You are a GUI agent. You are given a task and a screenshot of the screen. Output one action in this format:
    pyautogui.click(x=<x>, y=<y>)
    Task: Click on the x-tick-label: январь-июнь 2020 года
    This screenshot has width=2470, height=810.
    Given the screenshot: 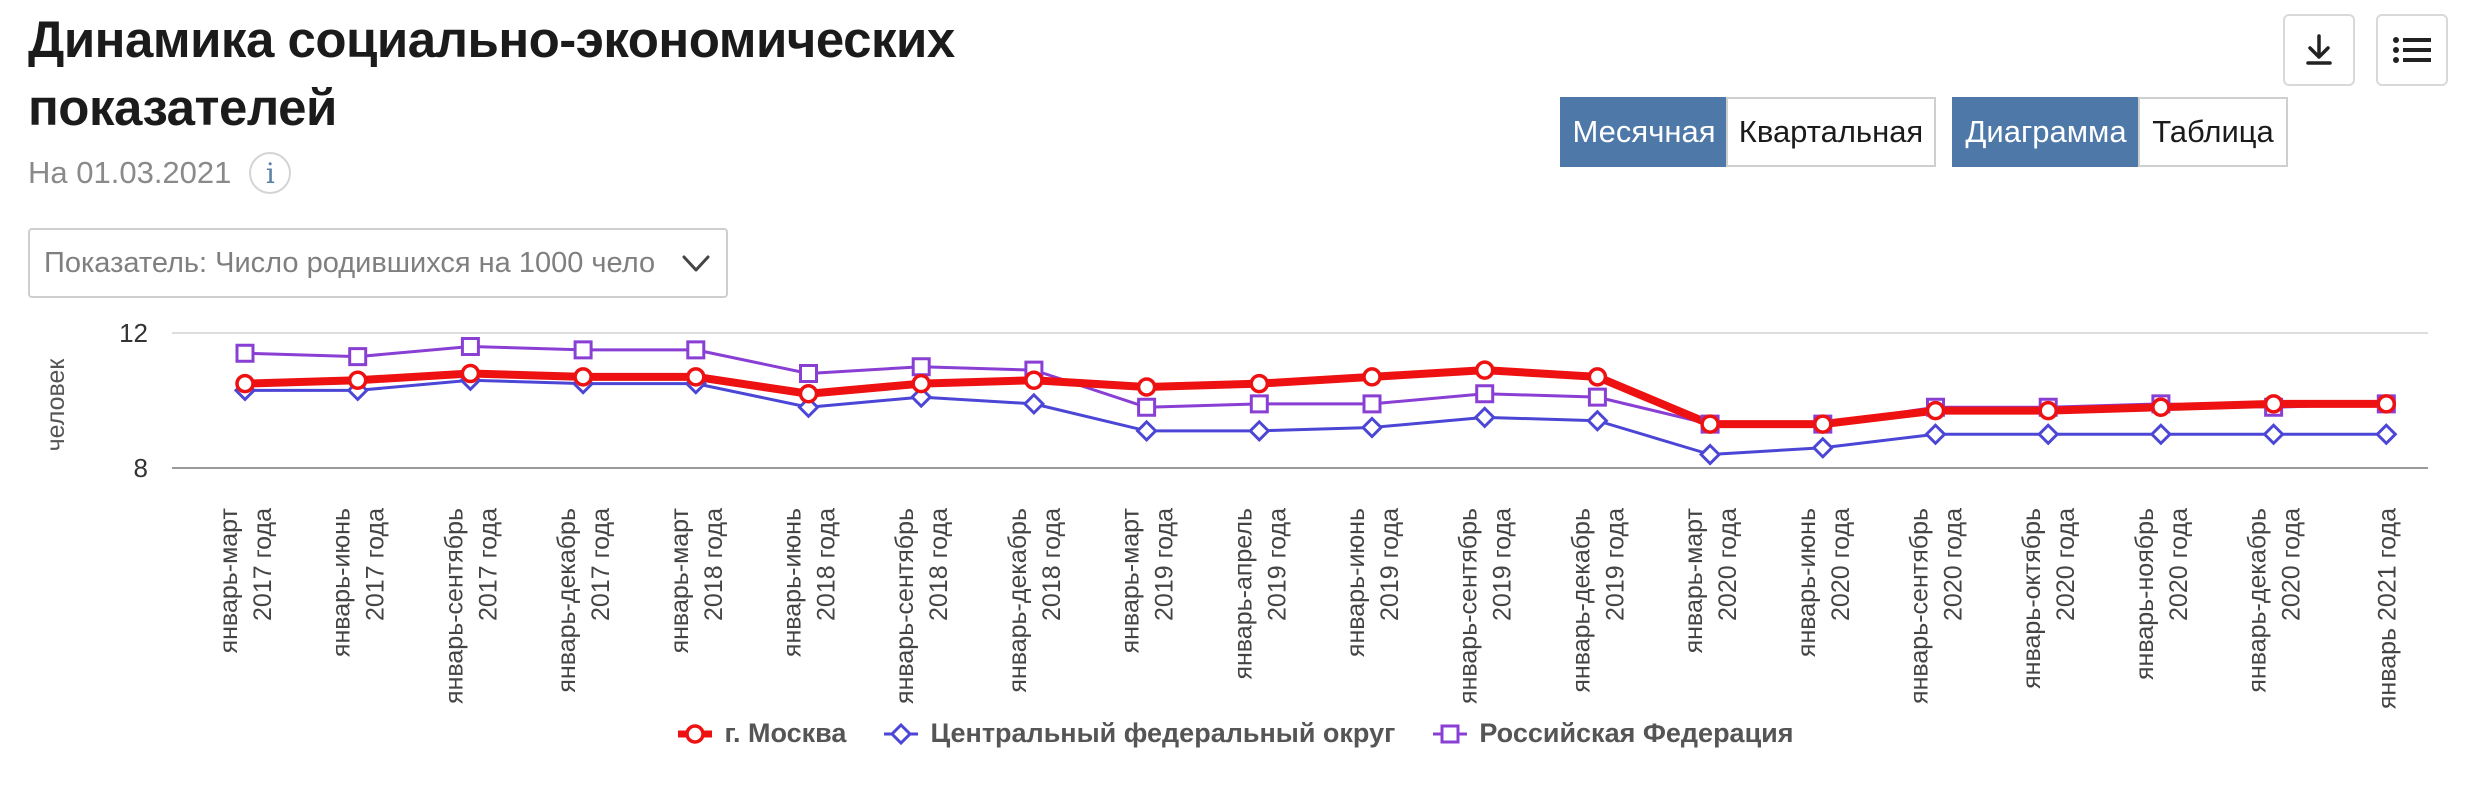 What is the action you would take?
    pyautogui.click(x=1824, y=582)
    